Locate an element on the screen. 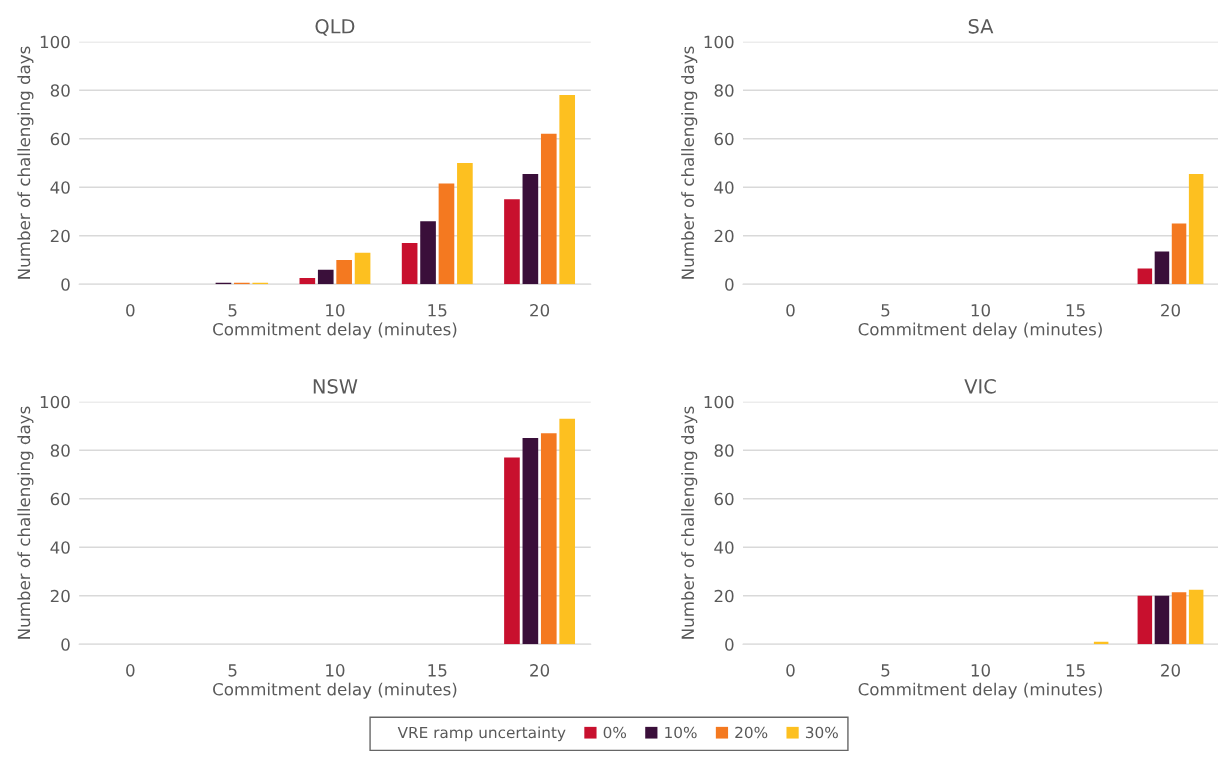 The width and height of the screenshot is (1218, 758). legend-label: 30% is located at coordinates (821, 732).